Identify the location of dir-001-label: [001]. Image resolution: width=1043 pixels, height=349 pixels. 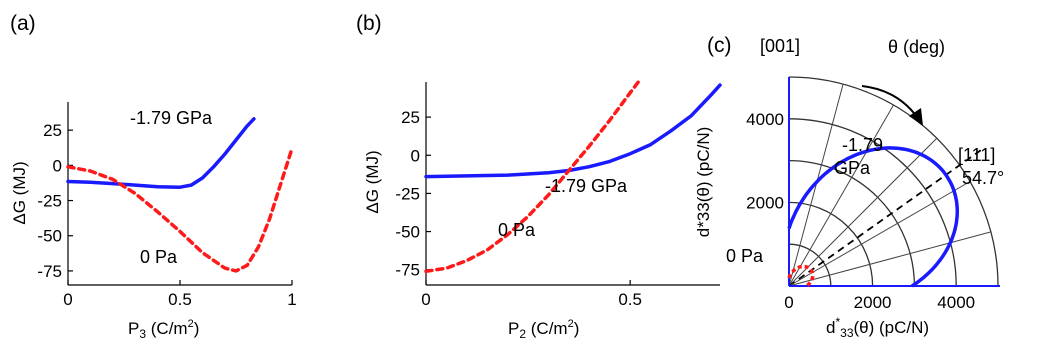
(780, 46).